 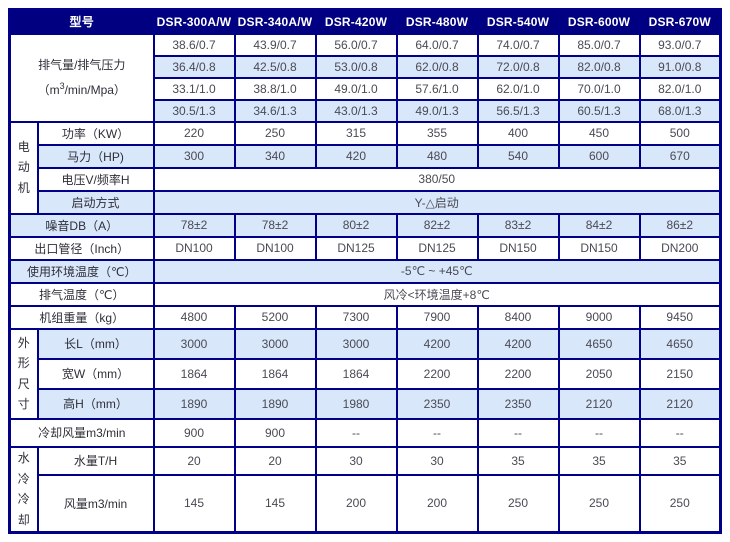 I want to click on value-cell: 2120, so click(x=599, y=403).